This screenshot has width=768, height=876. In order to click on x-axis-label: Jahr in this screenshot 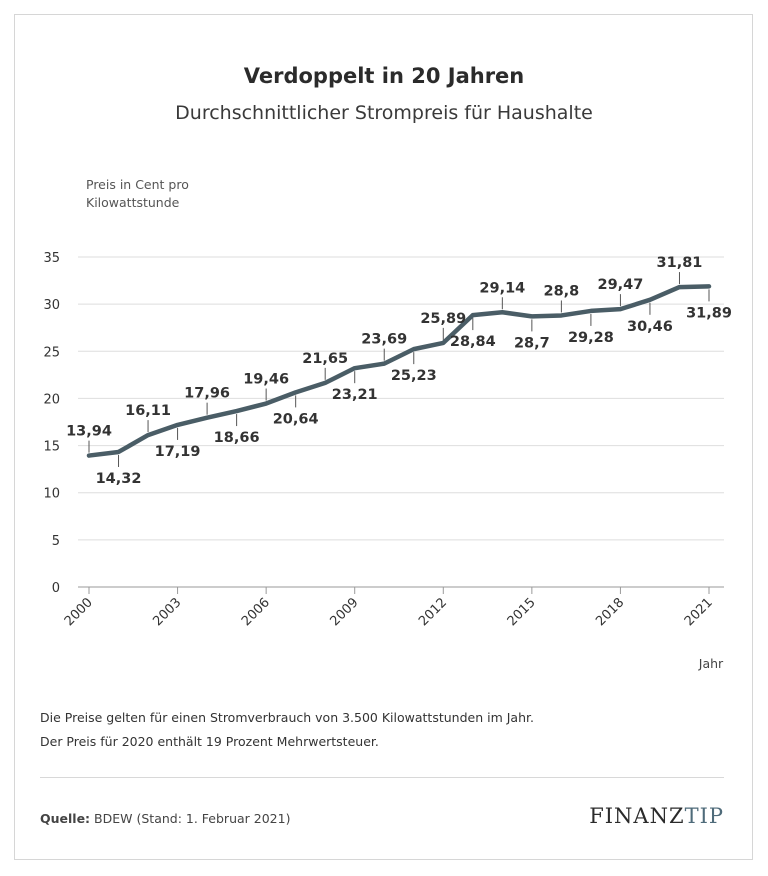, I will do `click(711, 663)`.